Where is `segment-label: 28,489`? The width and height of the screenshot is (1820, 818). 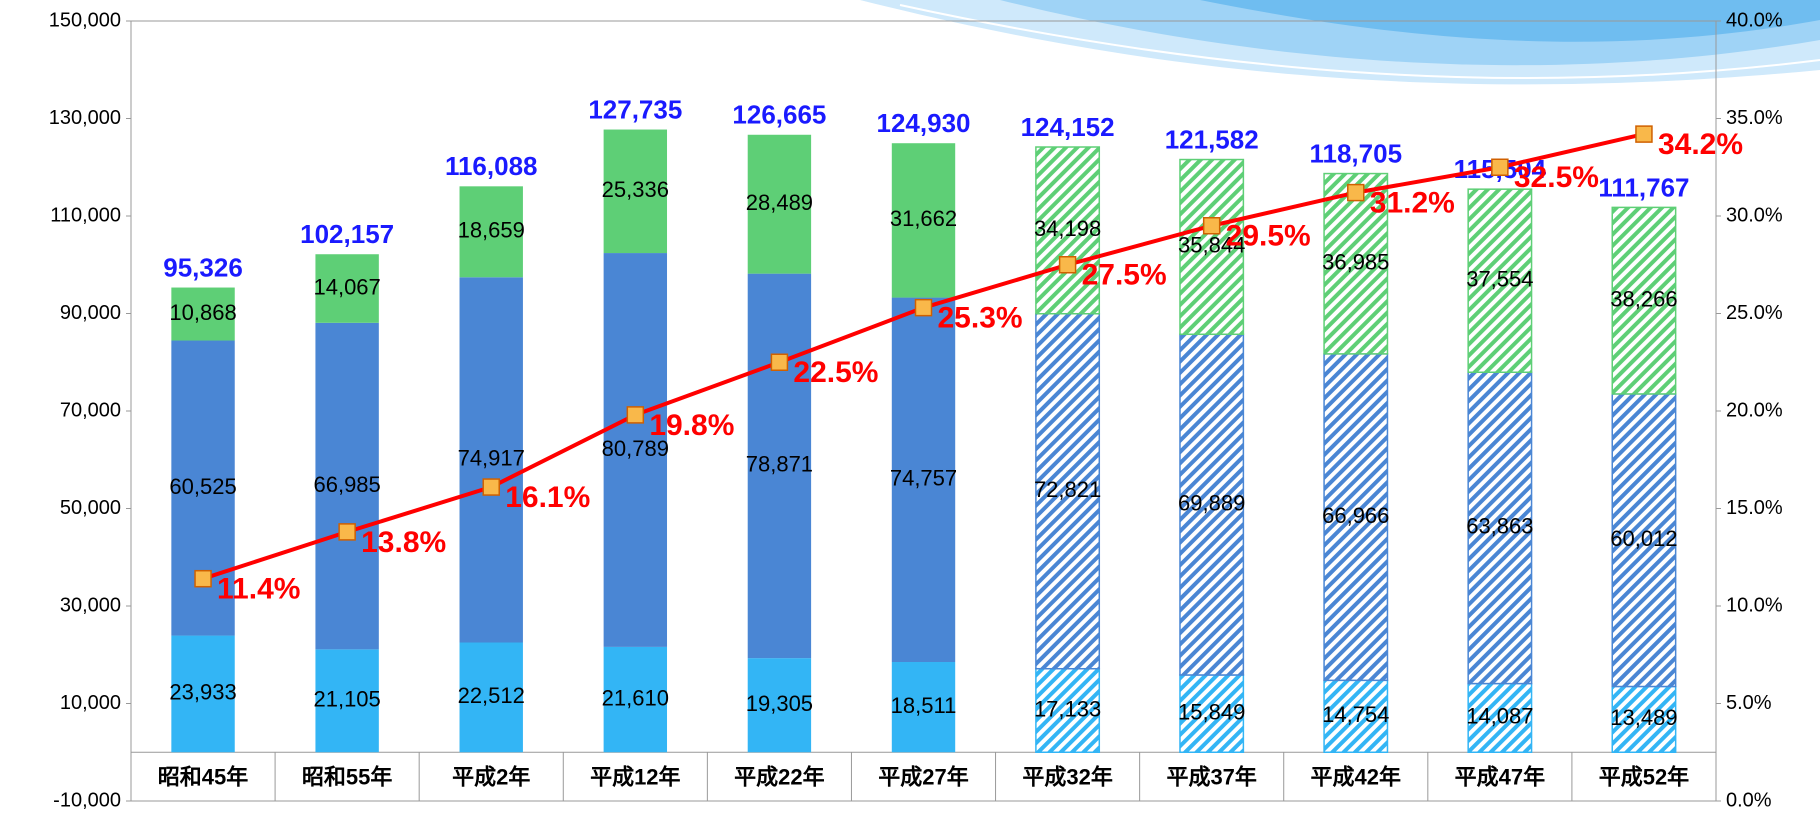
segment-label: 28,489 is located at coordinates (779, 202).